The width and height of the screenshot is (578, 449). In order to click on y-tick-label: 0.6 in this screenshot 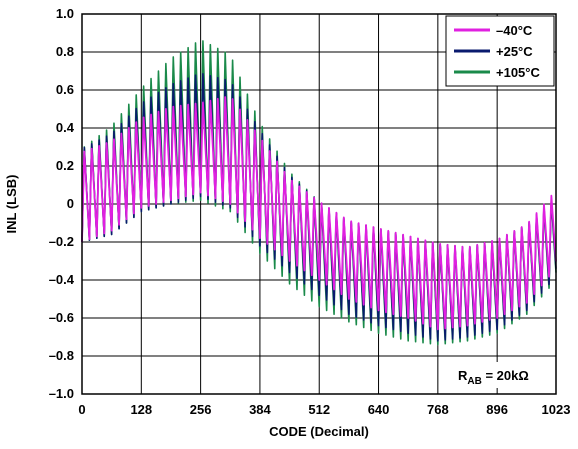, I will do `click(65, 89)`.